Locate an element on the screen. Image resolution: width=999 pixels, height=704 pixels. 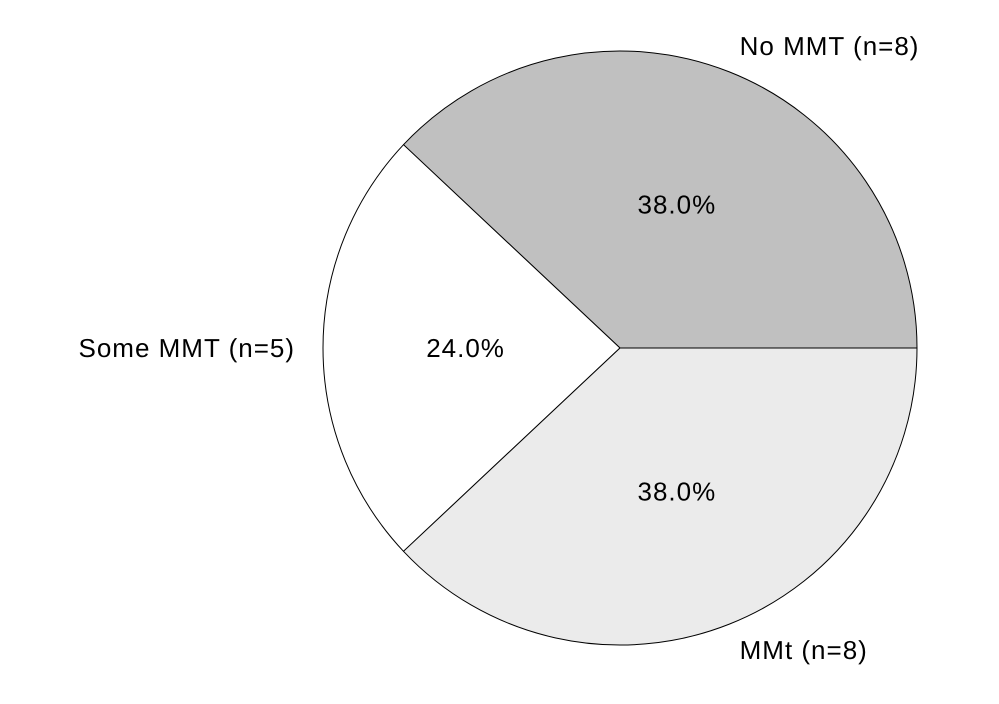
slice-label: No MMT (n=8) is located at coordinates (830, 45).